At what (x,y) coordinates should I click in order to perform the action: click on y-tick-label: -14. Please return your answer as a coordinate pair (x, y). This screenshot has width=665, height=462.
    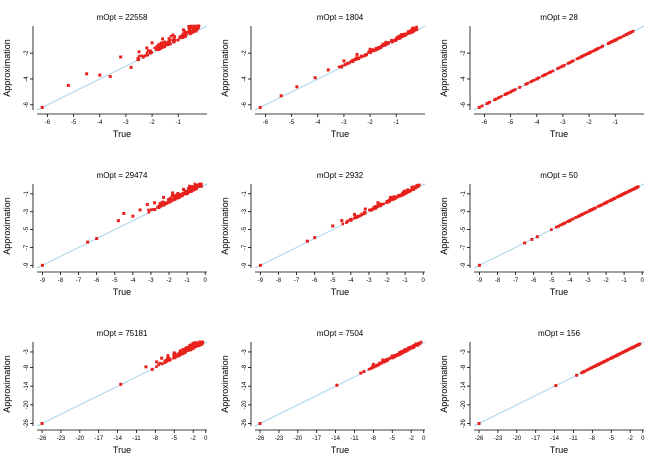
    Looking at the image, I should click on (464, 385).